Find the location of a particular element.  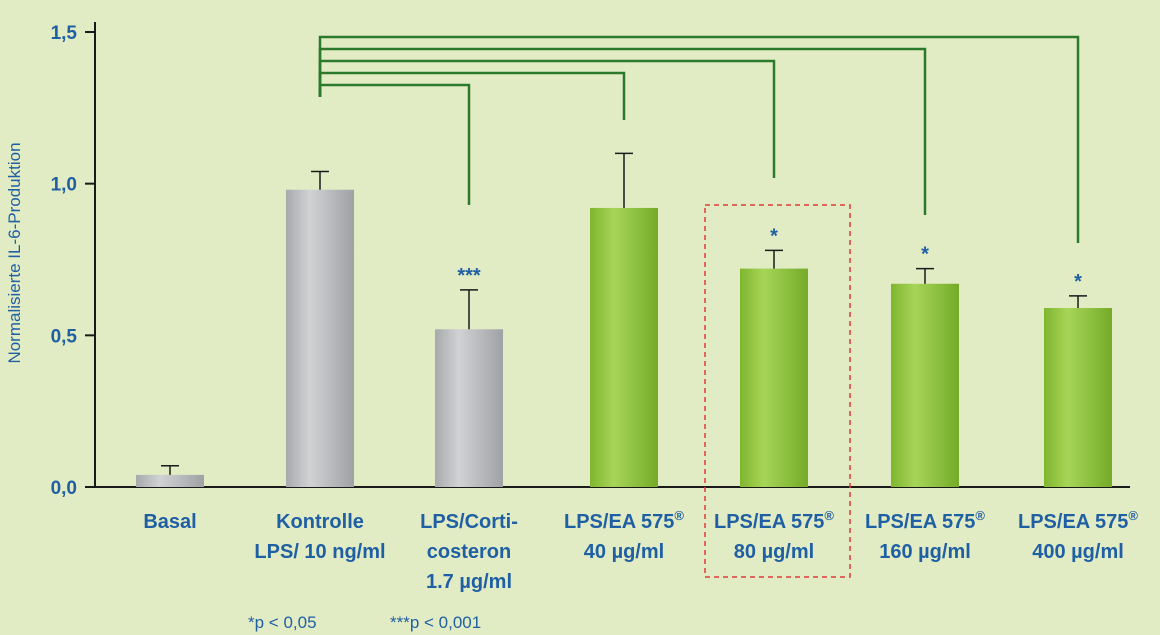

y-ticks: 0,0 0,5 1,0 1,5 is located at coordinates (73, 261).